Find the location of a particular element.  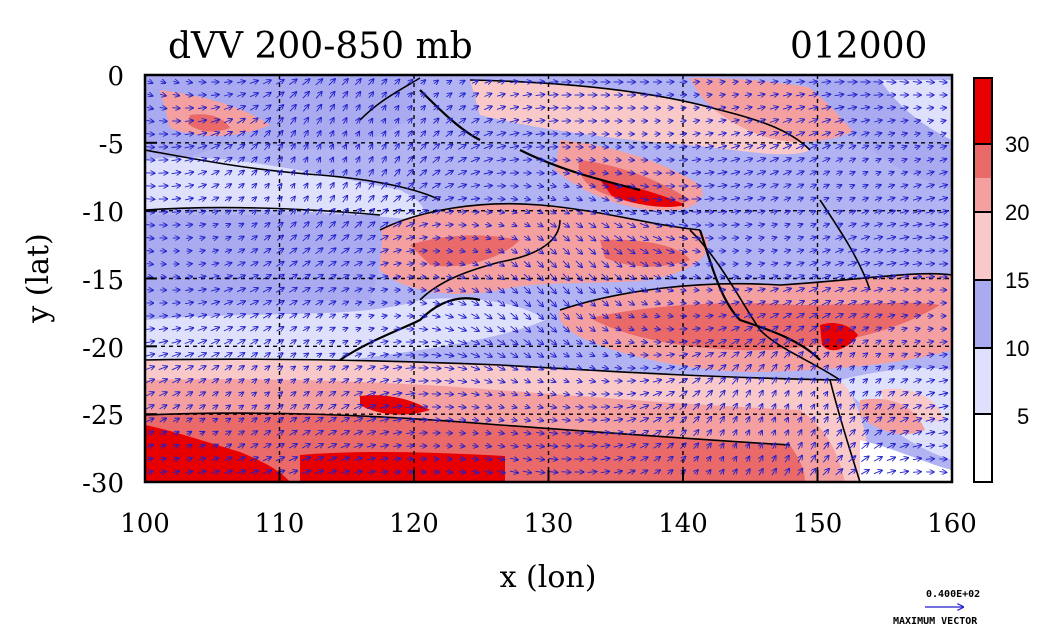

y-axis-label: y (lat) is located at coordinates (38, 278).